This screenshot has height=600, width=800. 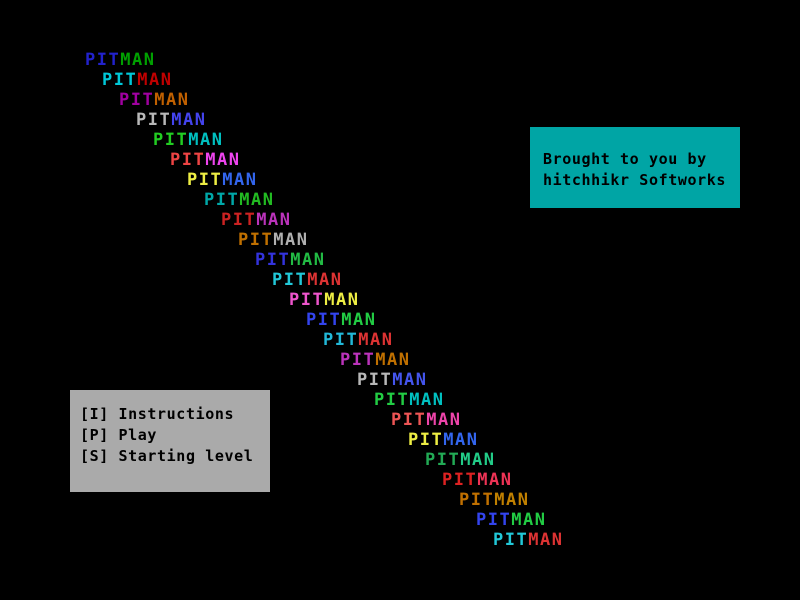 What do you see at coordinates (157, 414) in the screenshot?
I see `menu-item-instructions: [I] Instructions` at bounding box center [157, 414].